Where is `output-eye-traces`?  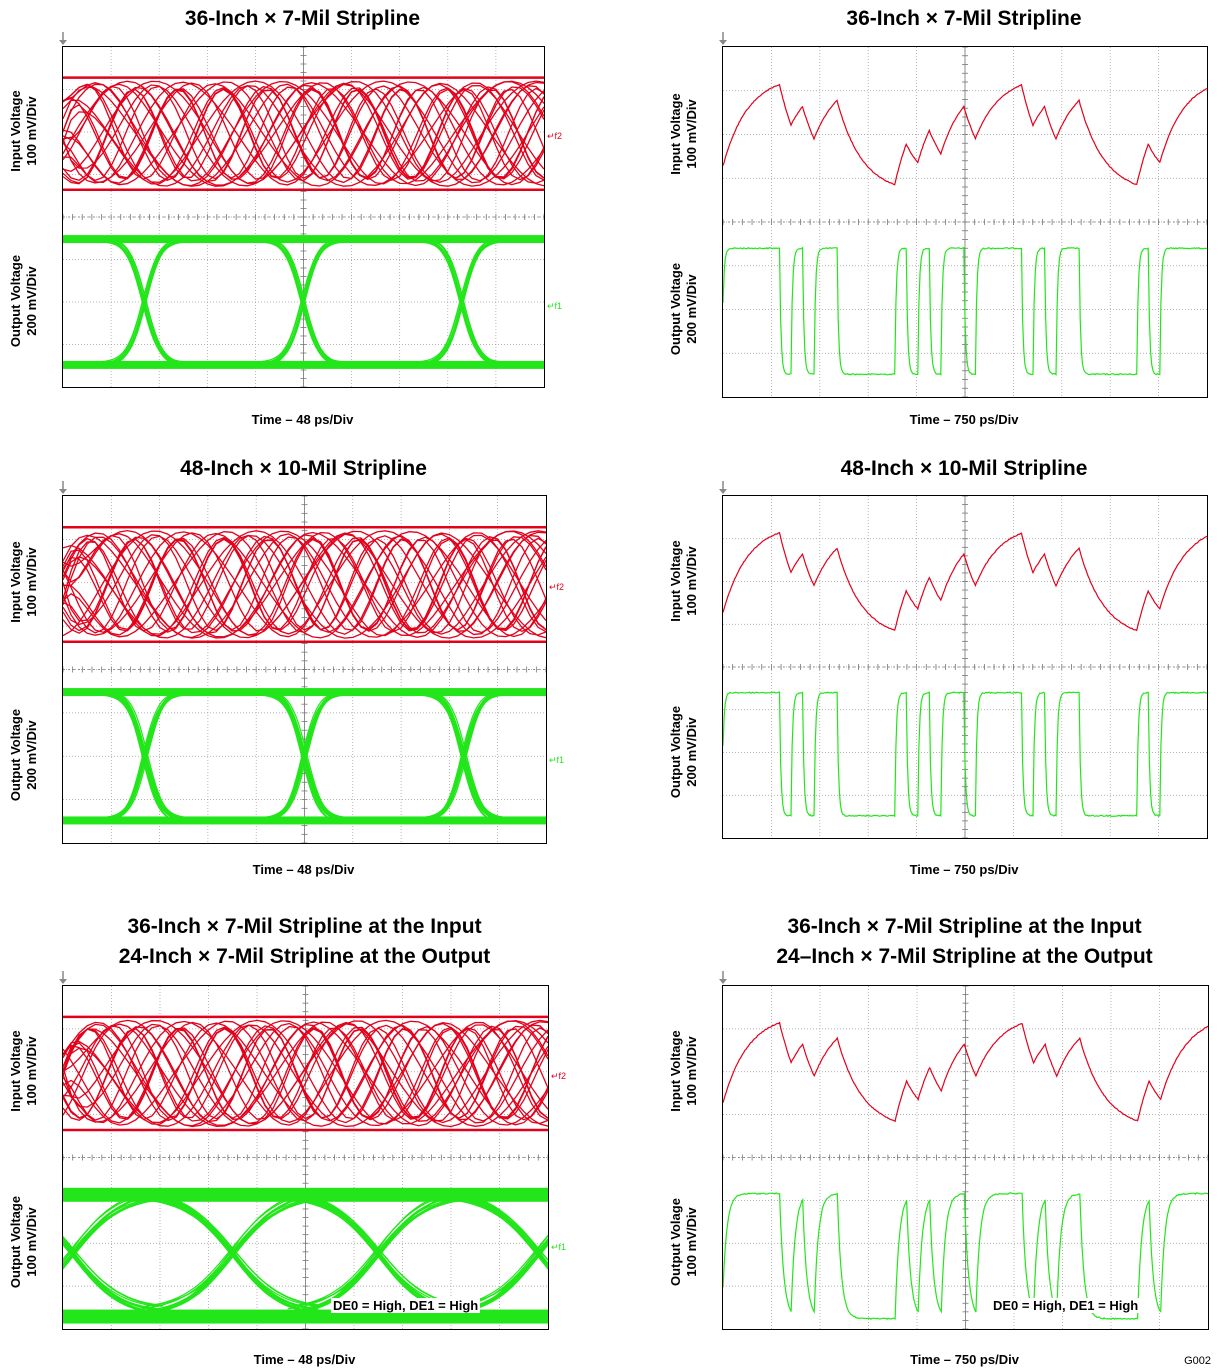 output-eye-traces is located at coordinates (303, 302).